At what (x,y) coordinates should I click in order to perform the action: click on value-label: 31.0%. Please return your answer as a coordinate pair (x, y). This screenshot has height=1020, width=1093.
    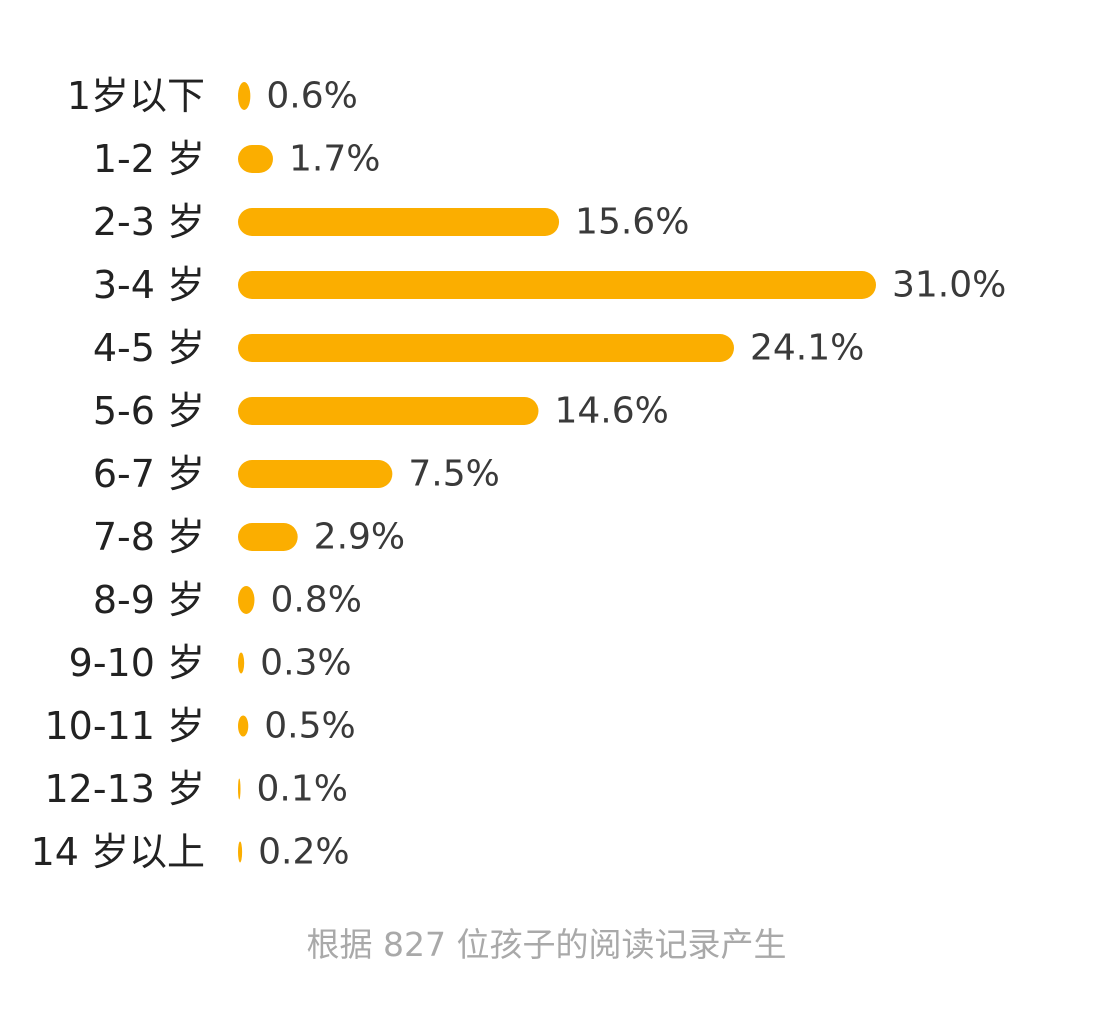
    Looking at the image, I should click on (949, 285).